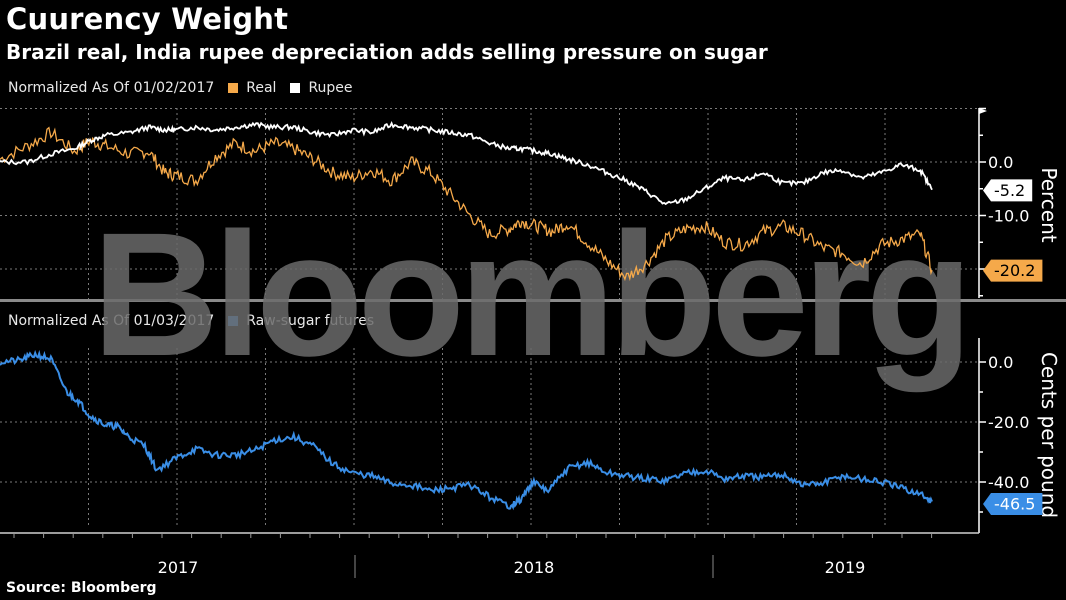  What do you see at coordinates (111, 321) in the screenshot?
I see `bottom-legend-prefix: Normalized As Of 01/03/2017` at bounding box center [111, 321].